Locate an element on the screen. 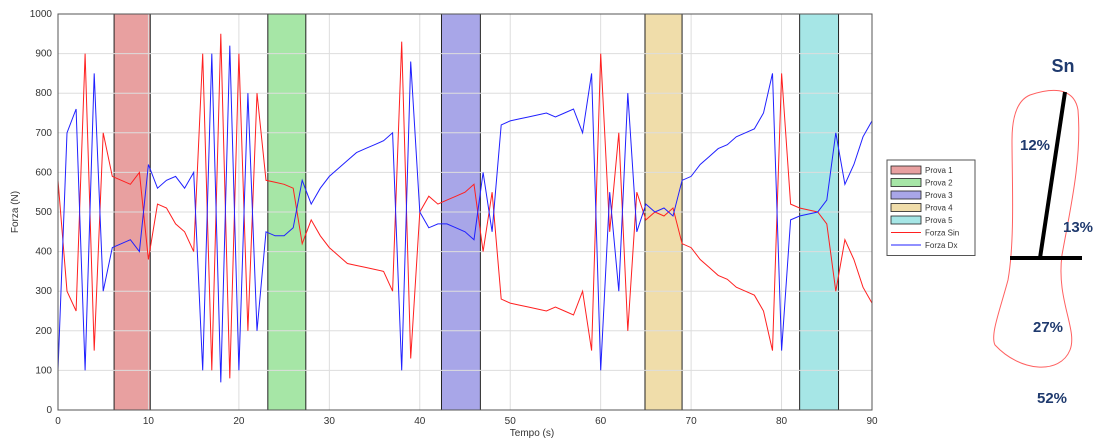  x-tick-label: 50 is located at coordinates (511, 421).